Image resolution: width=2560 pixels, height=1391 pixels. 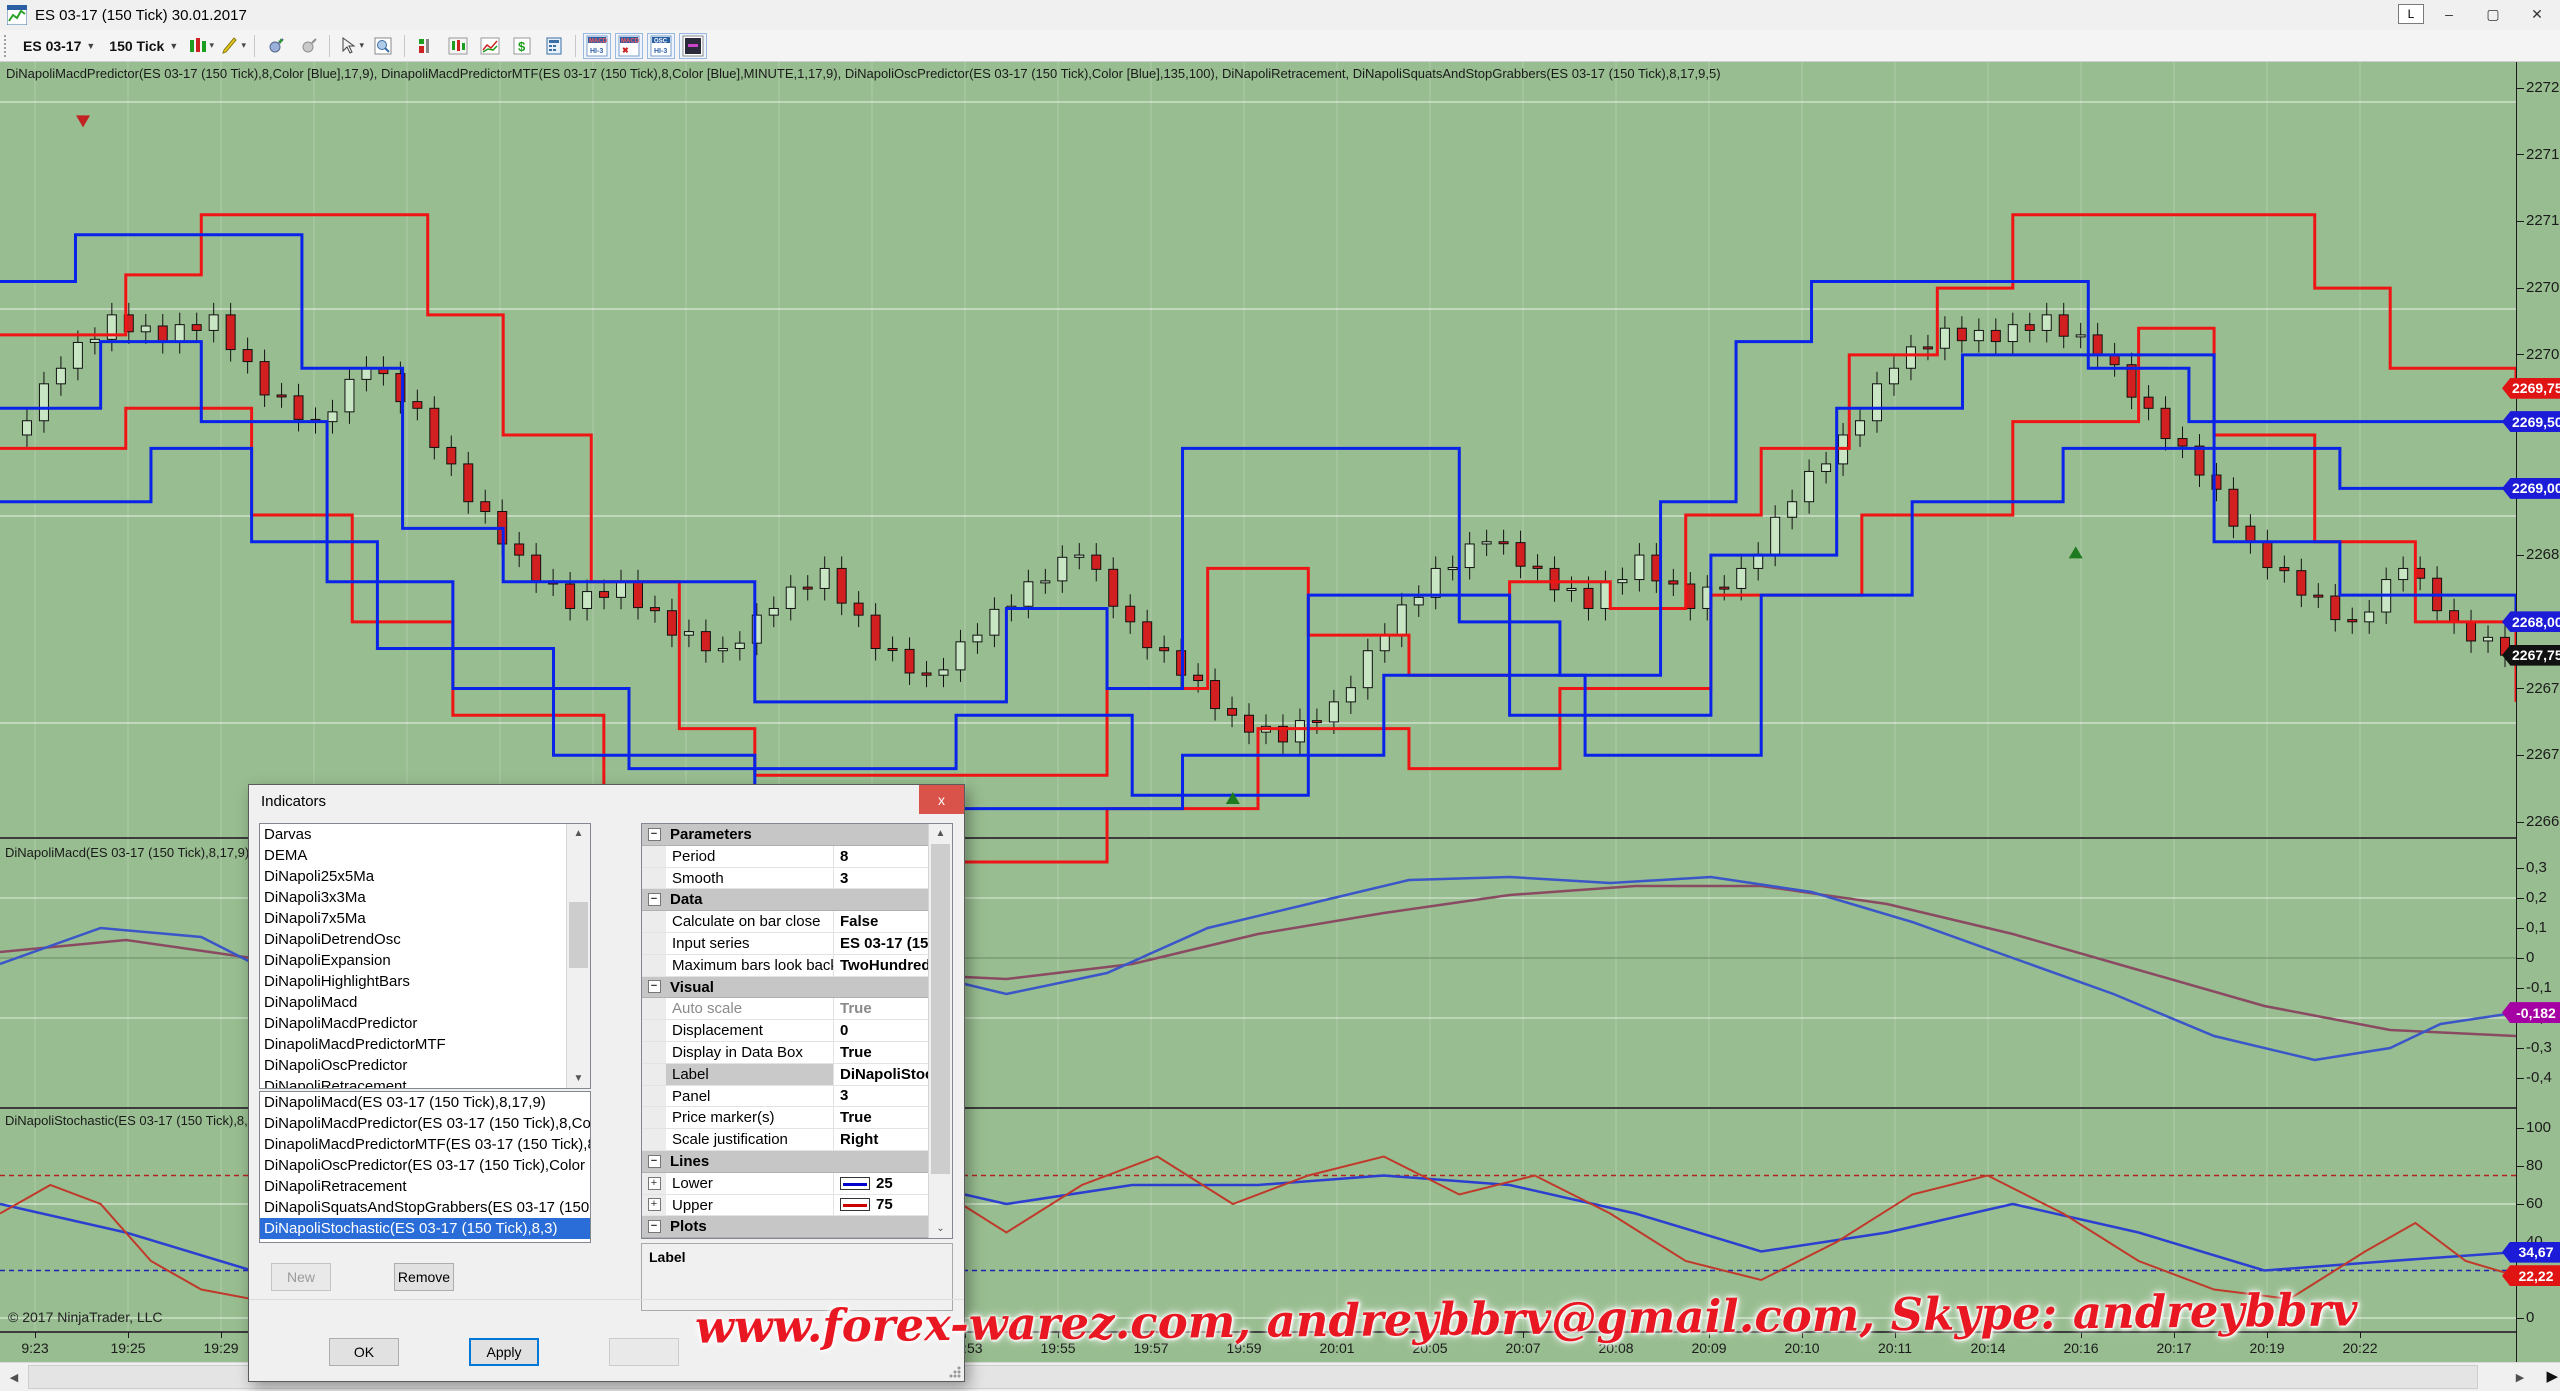 I want to click on time-label: 20:17, so click(x=2173, y=1348).